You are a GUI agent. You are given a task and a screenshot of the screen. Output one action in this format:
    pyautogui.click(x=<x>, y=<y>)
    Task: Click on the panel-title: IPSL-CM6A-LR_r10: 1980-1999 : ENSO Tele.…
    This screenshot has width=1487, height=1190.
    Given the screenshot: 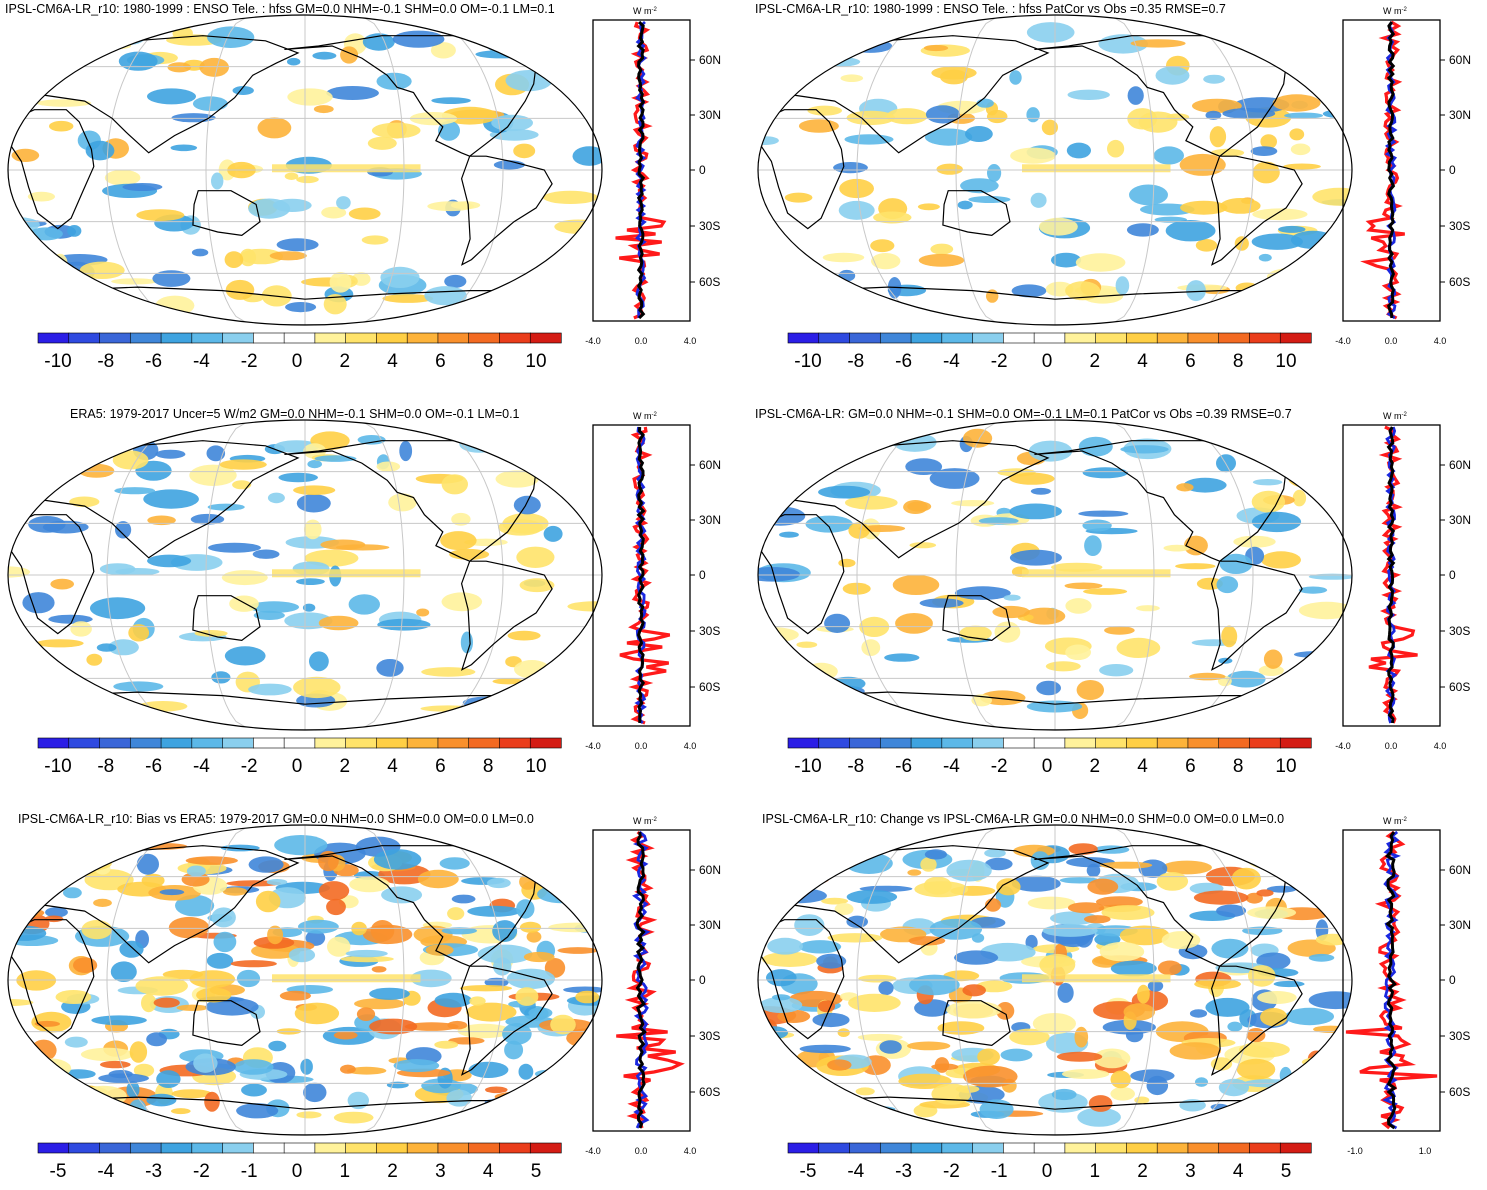 What is the action you would take?
    pyautogui.click(x=990, y=9)
    